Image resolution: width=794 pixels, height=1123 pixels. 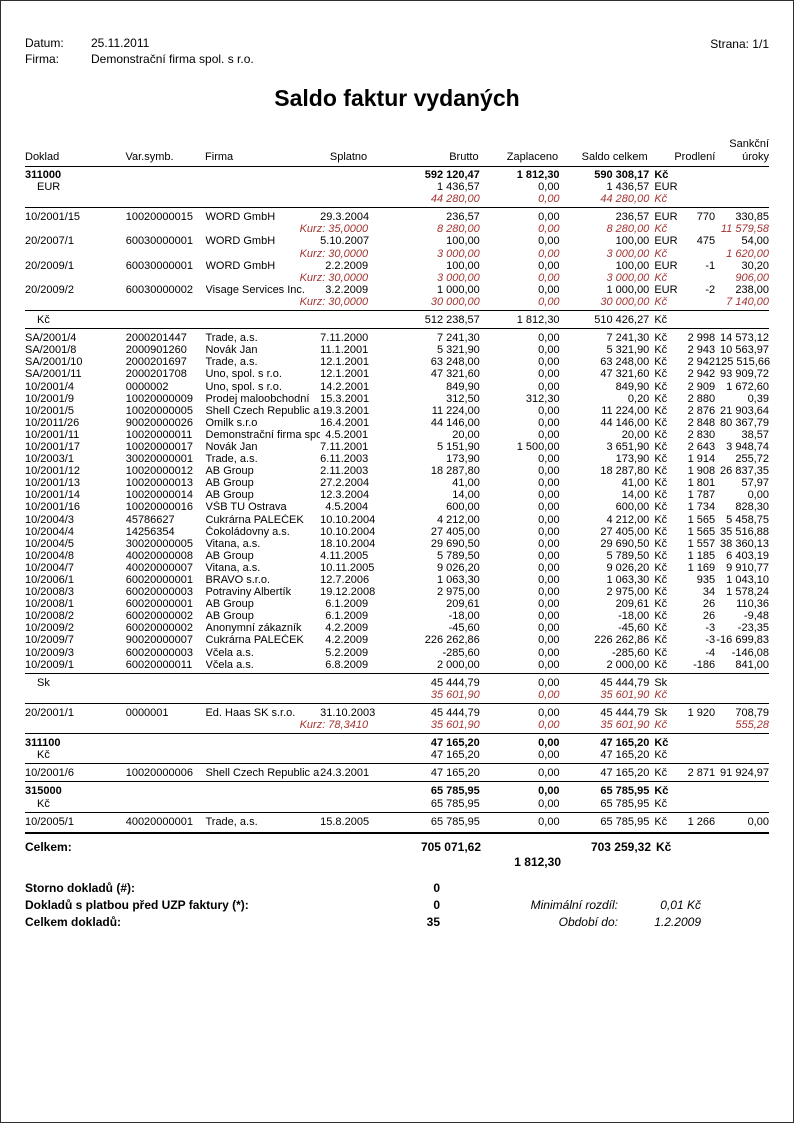 I want to click on cell-doklad: 20/2001/1, so click(x=49, y=712).